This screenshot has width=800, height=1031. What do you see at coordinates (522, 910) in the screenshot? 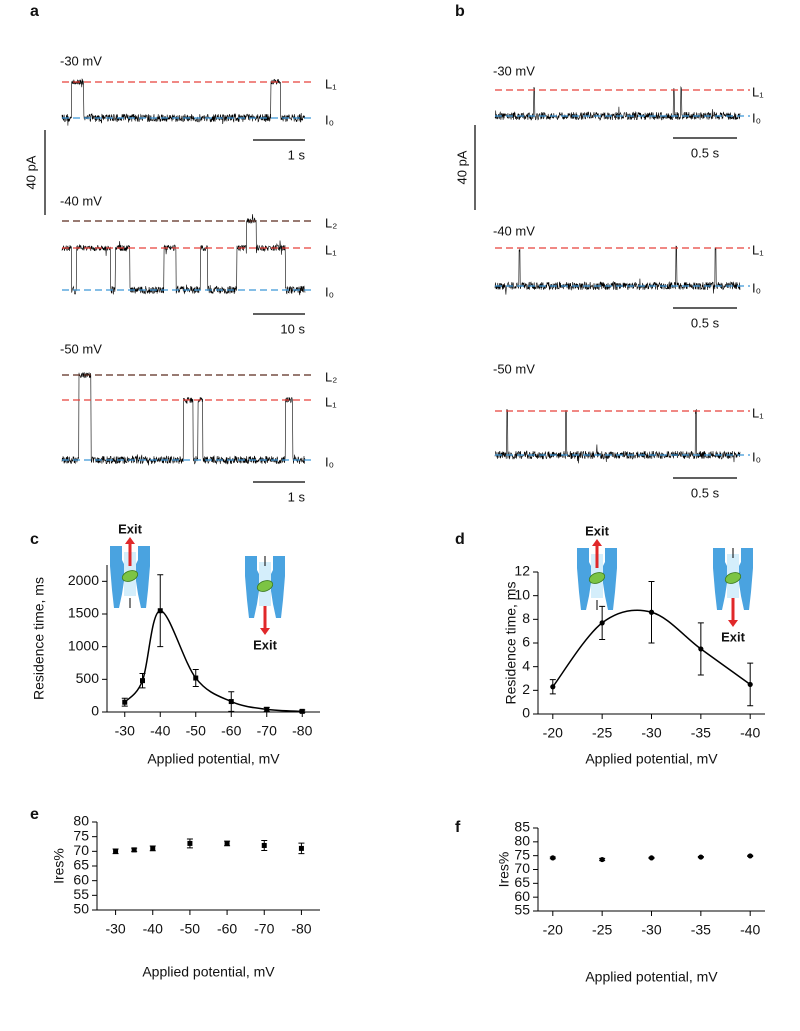
I see `y-tick-label: 55` at bounding box center [522, 910].